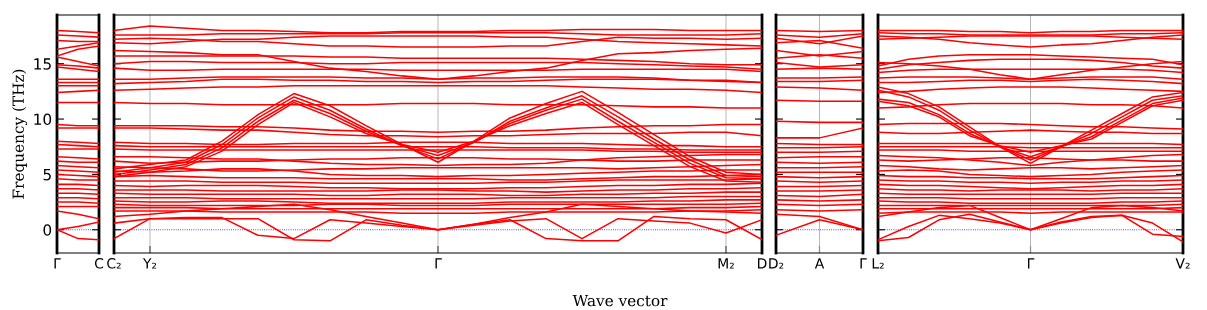 The height and width of the screenshot is (310, 1207). Describe the element at coordinates (149, 263) in the screenshot. I see `x-tick-label: Y₂` at that location.